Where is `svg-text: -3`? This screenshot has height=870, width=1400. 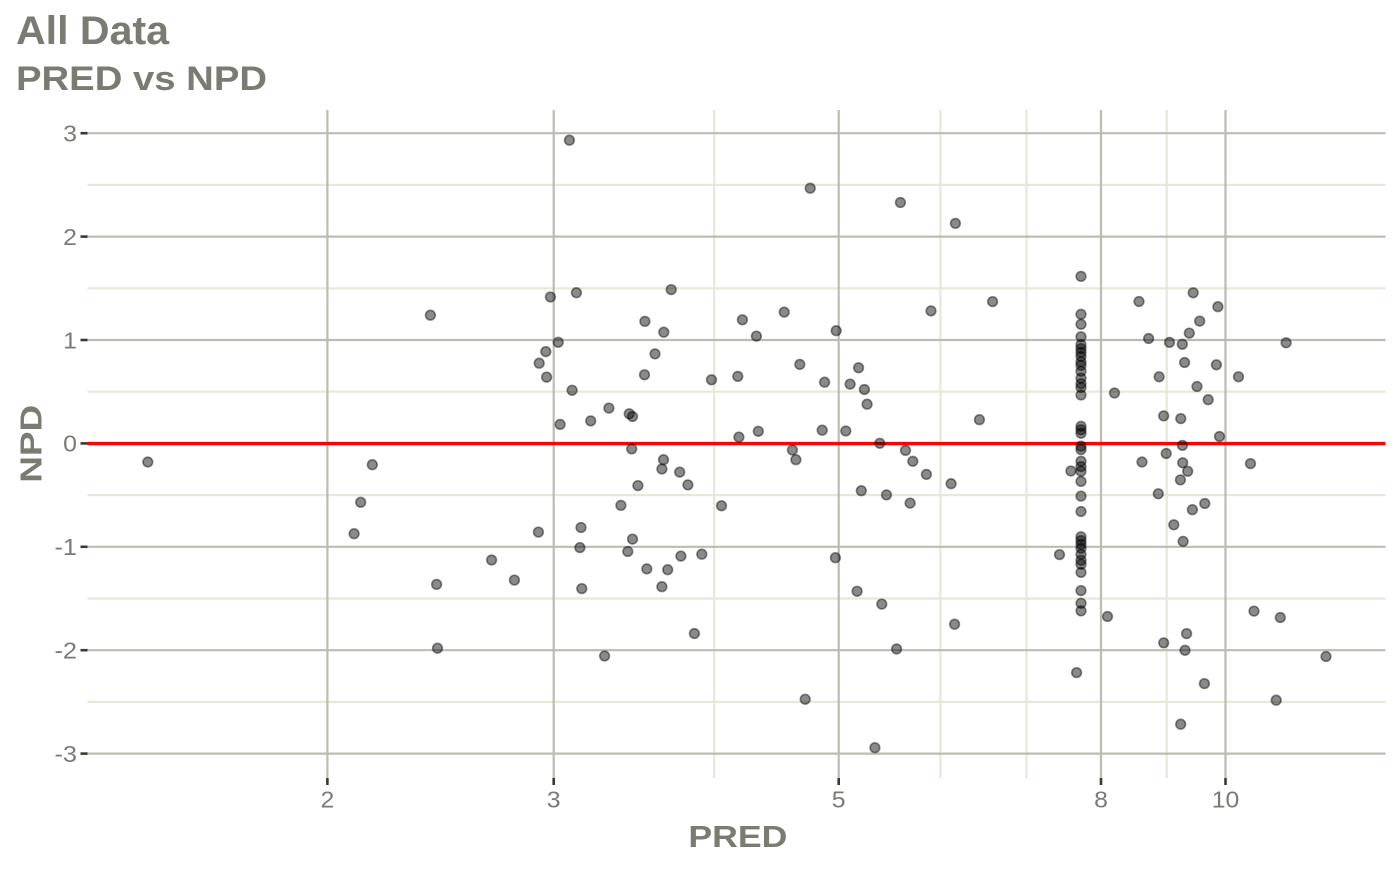 svg-text: -3 is located at coordinates (66, 754).